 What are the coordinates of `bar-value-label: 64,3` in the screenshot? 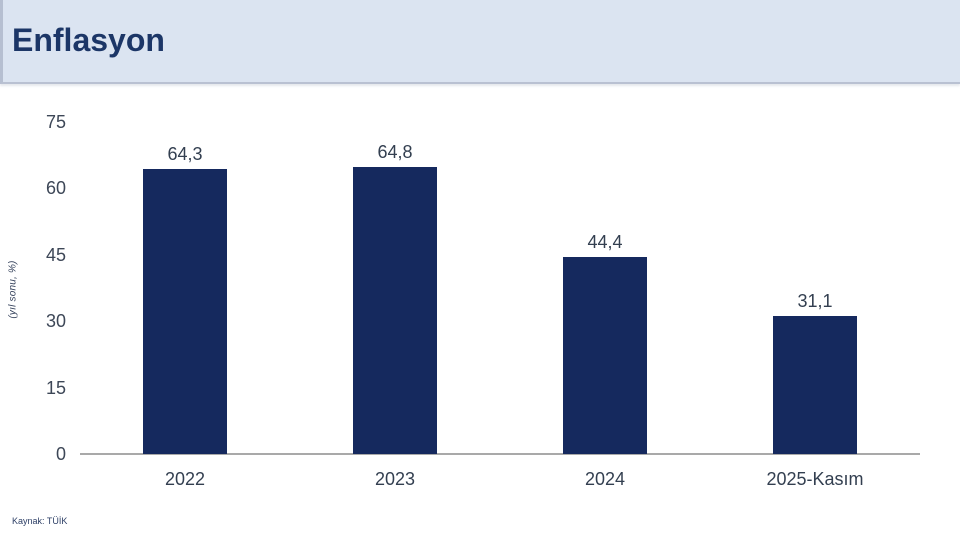 It's located at (185, 154).